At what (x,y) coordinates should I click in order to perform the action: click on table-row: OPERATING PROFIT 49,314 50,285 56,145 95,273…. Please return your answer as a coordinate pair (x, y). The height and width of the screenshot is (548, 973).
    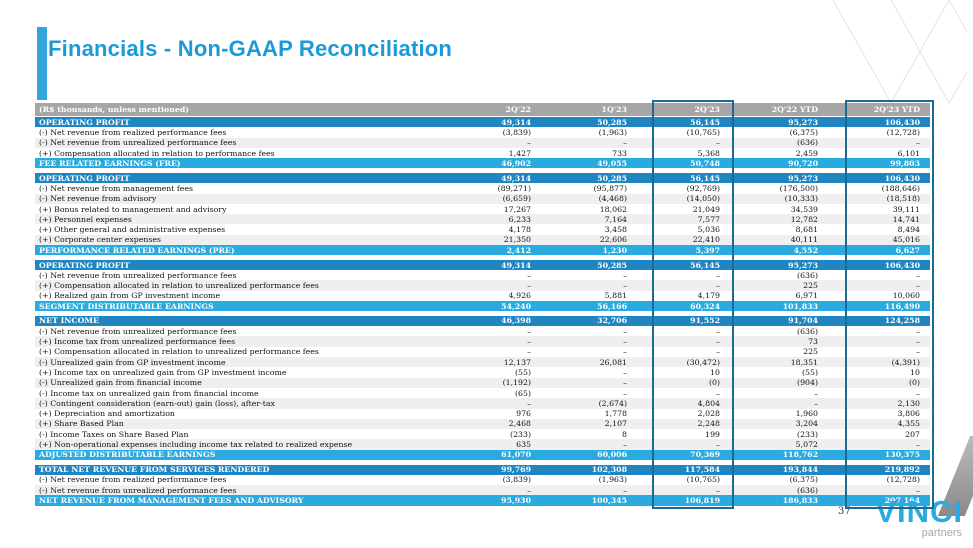
    Looking at the image, I should click on (482, 122).